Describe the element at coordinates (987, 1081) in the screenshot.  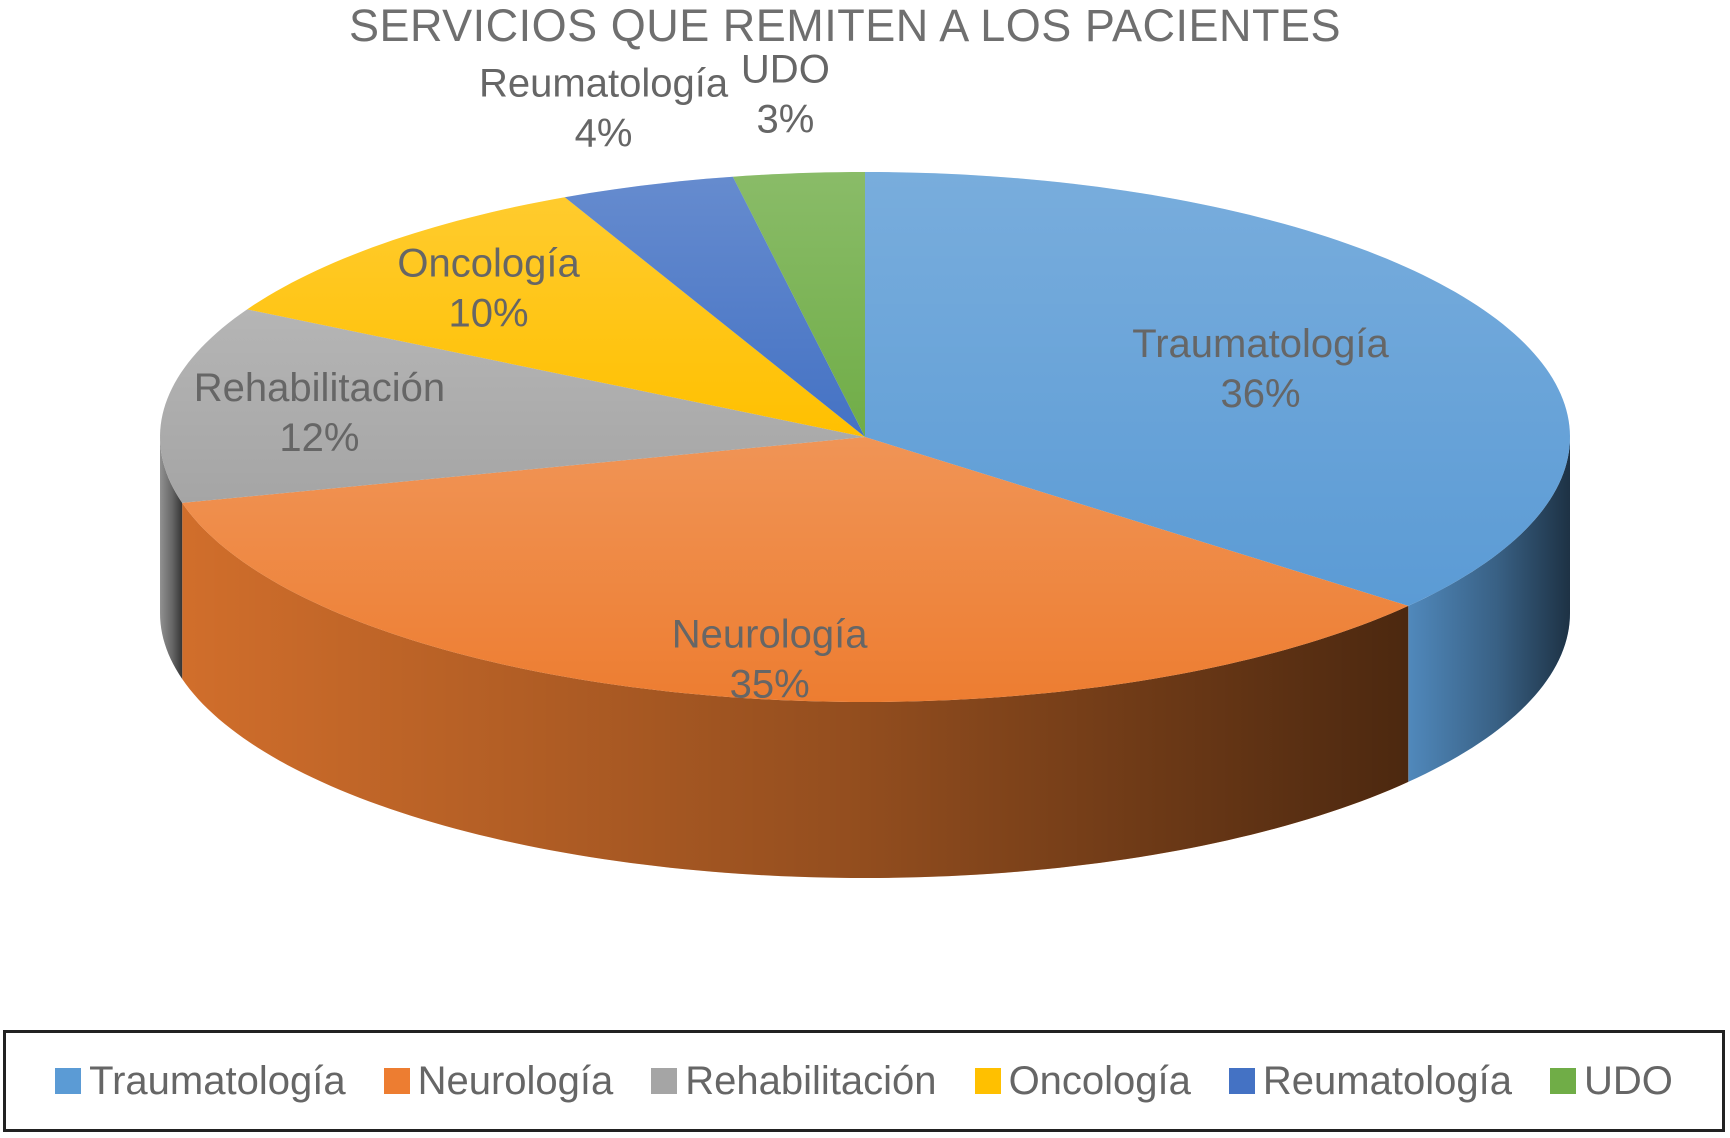
I see `legend-swatch-oncologia` at that location.